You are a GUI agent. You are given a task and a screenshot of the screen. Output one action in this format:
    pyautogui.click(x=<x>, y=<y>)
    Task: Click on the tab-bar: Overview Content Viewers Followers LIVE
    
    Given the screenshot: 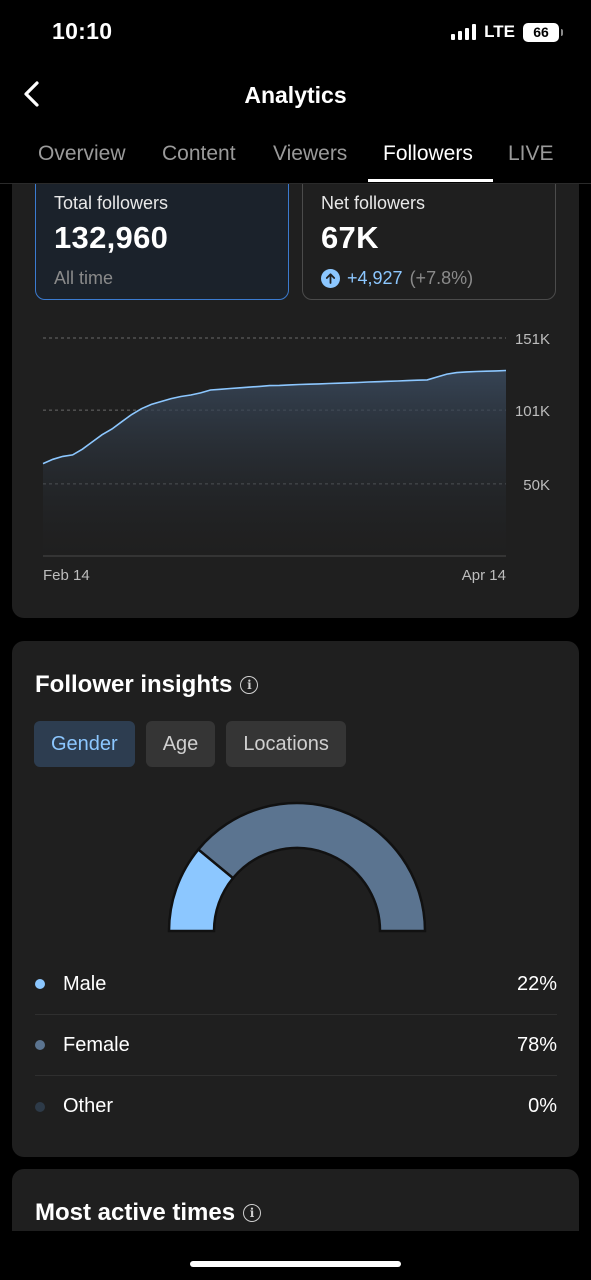 What is the action you would take?
    pyautogui.click(x=295, y=156)
    